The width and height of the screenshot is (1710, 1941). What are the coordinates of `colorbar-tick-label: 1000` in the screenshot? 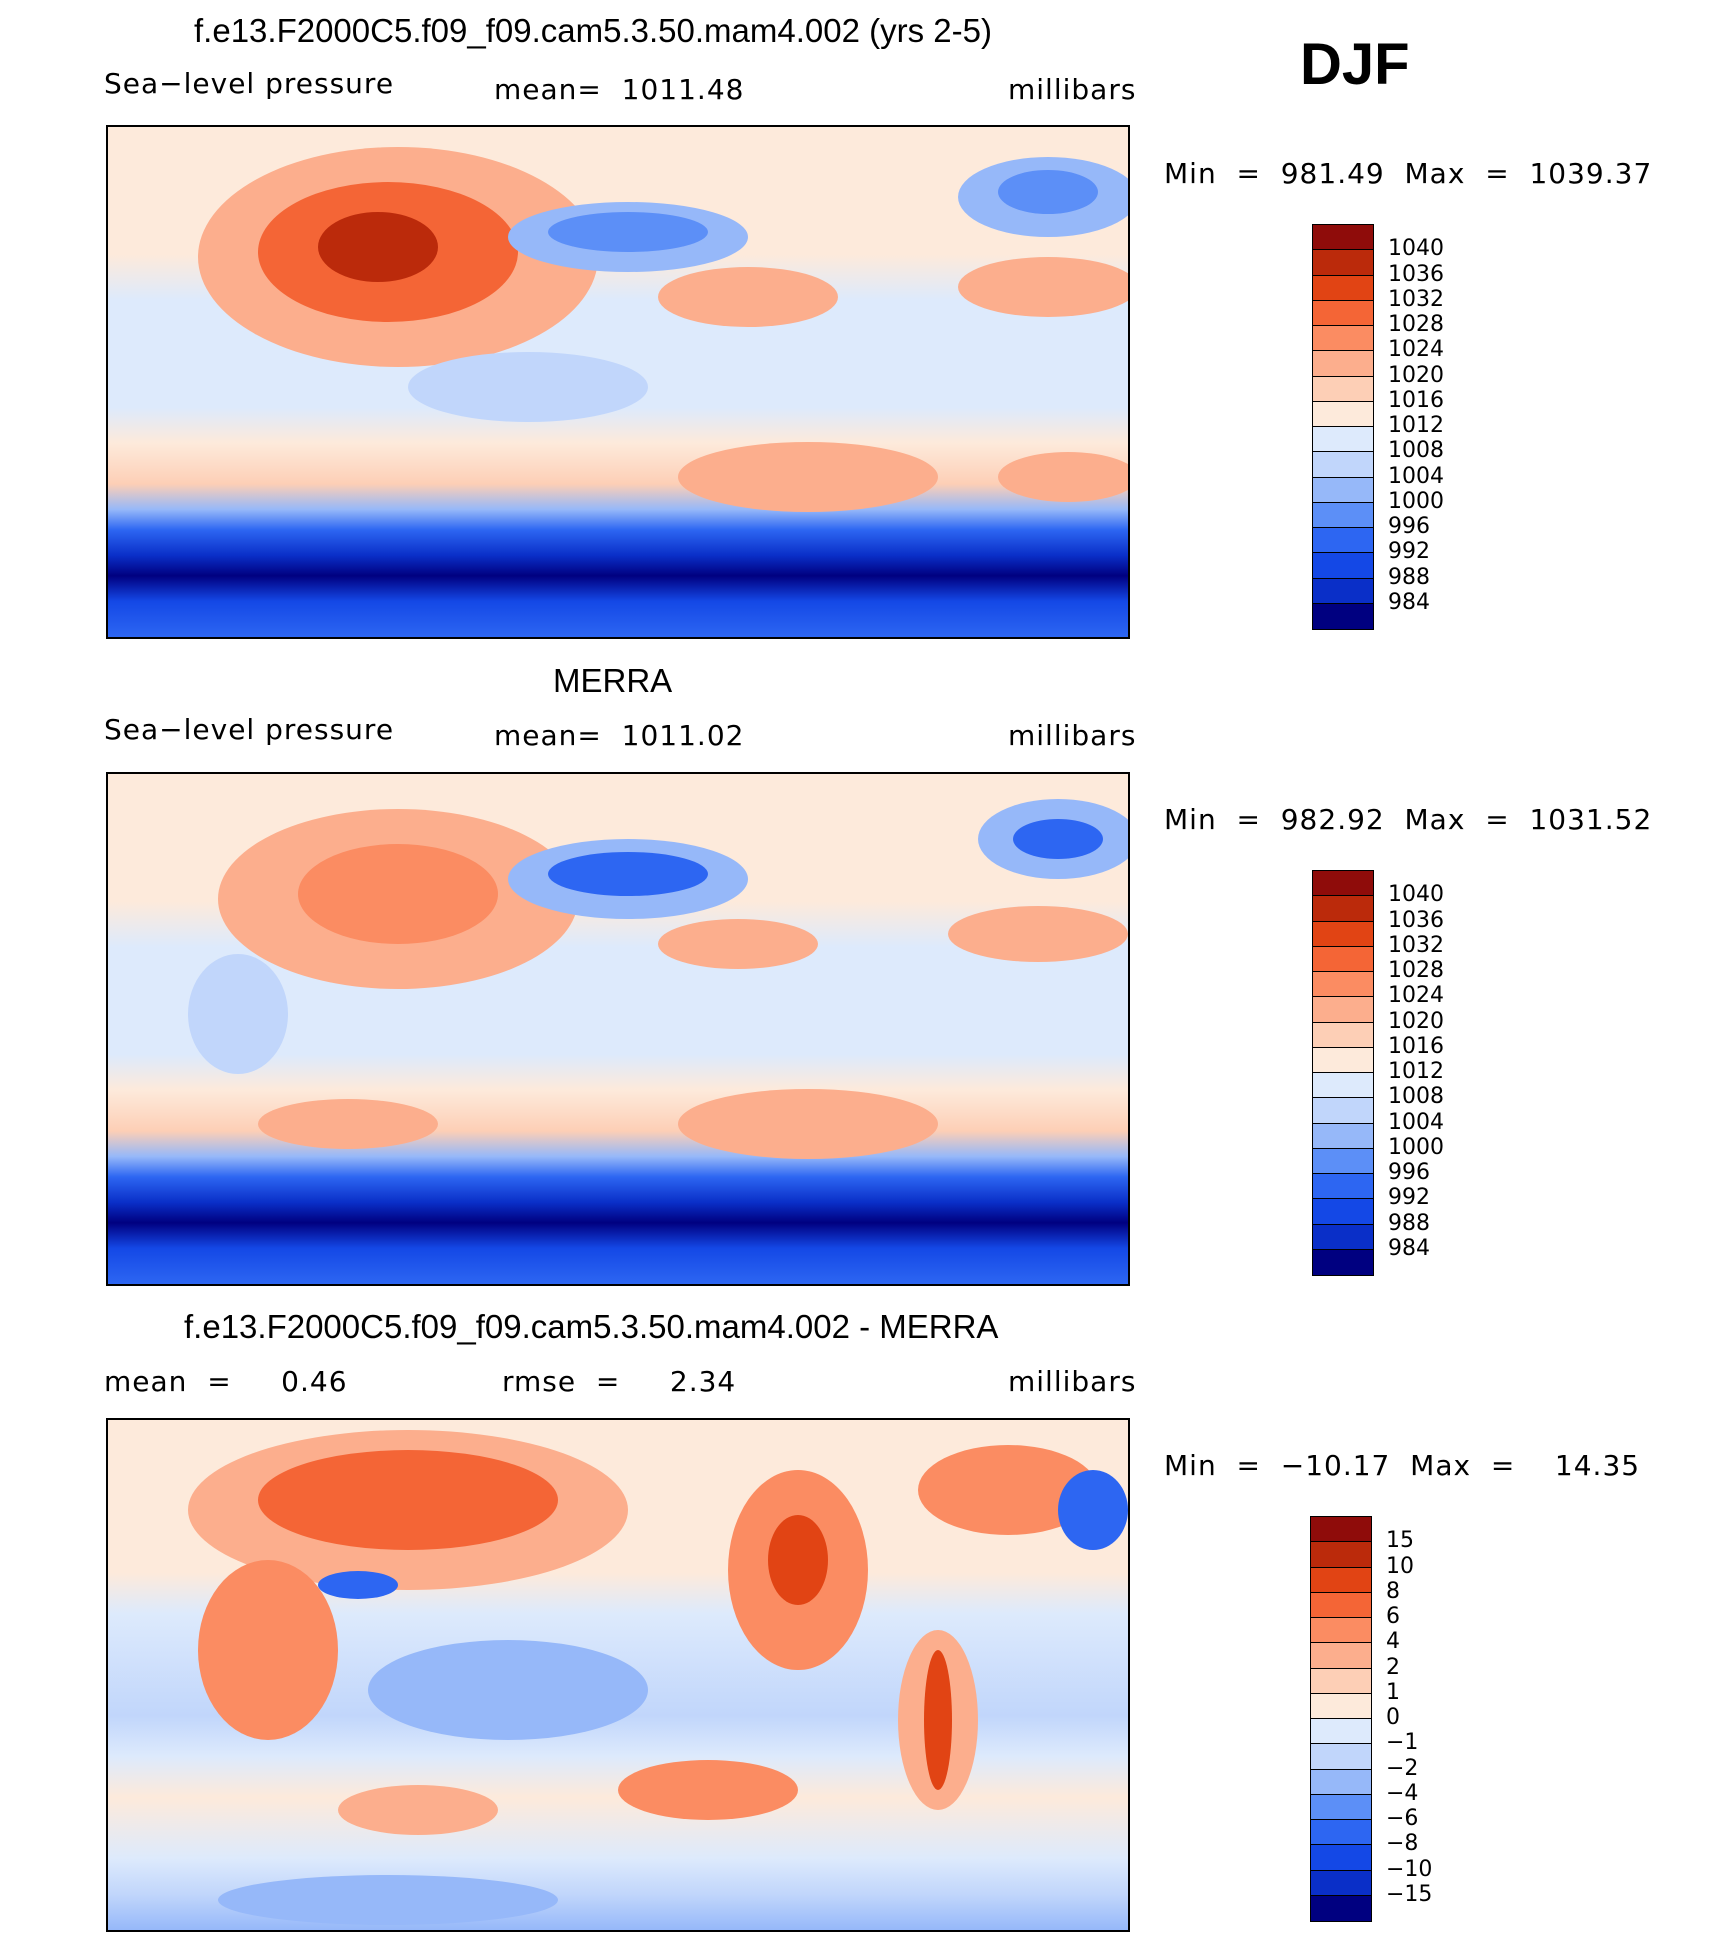 It's located at (1416, 1147).